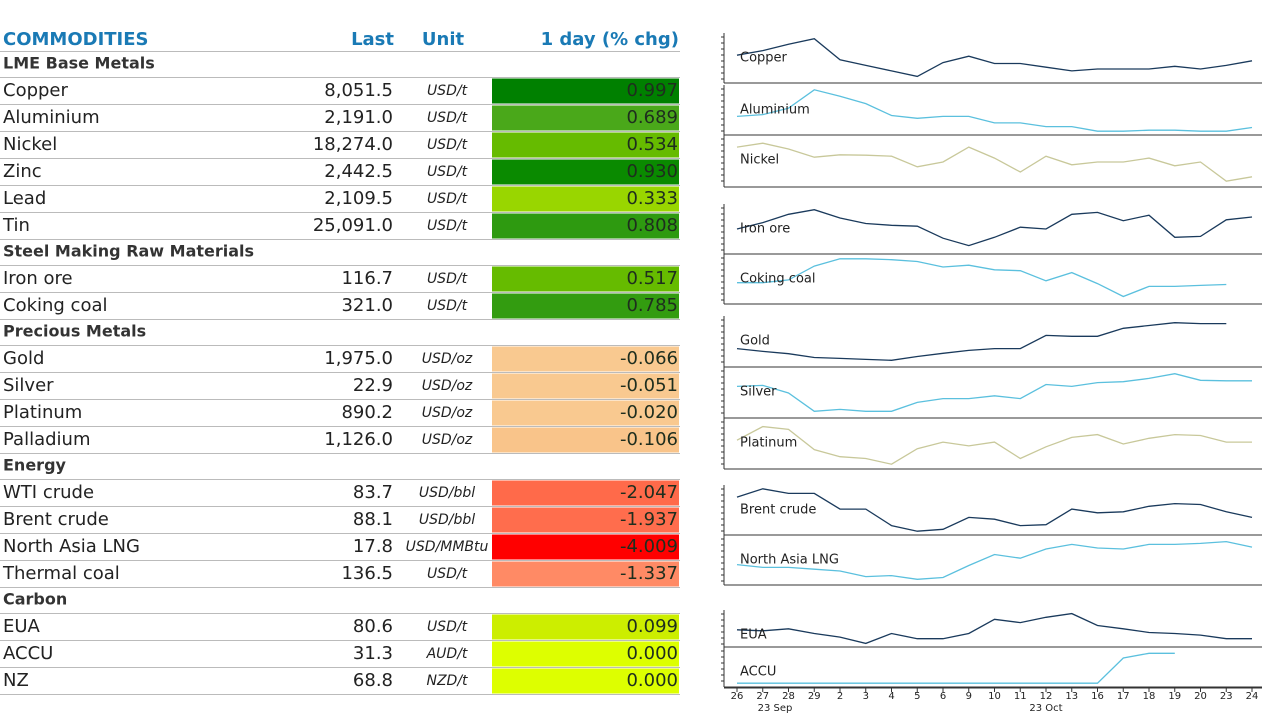 The width and height of the screenshot is (1280, 720). I want to click on sparkline-label: ACCU, so click(758, 672).